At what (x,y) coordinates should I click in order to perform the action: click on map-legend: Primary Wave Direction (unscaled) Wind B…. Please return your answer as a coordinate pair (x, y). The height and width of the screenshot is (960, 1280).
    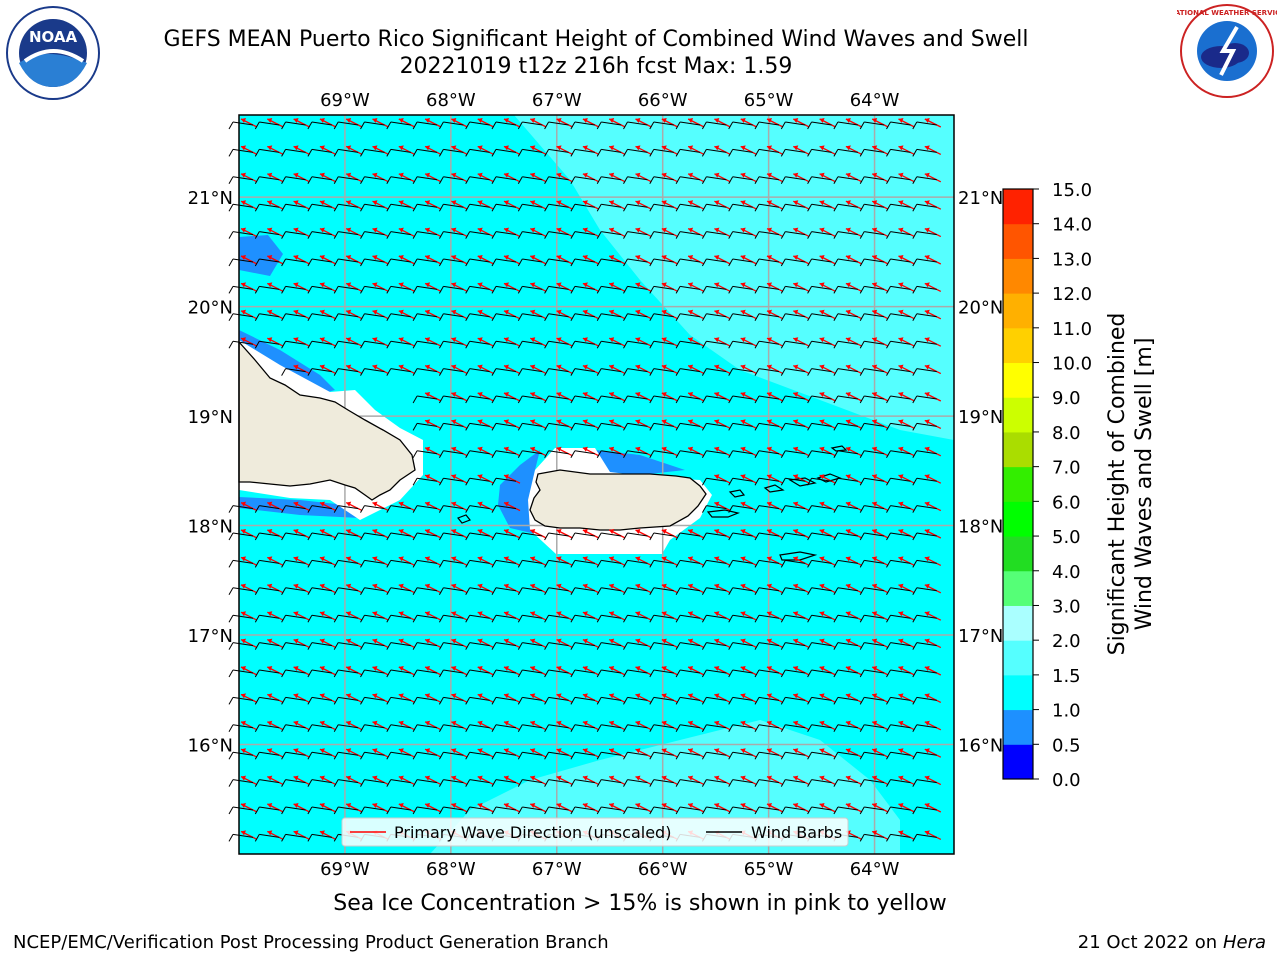
    Looking at the image, I should click on (595, 832).